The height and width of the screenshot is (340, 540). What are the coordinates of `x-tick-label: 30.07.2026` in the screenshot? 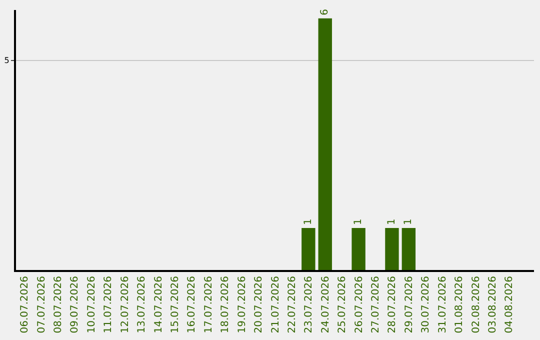 It's located at (426, 305).